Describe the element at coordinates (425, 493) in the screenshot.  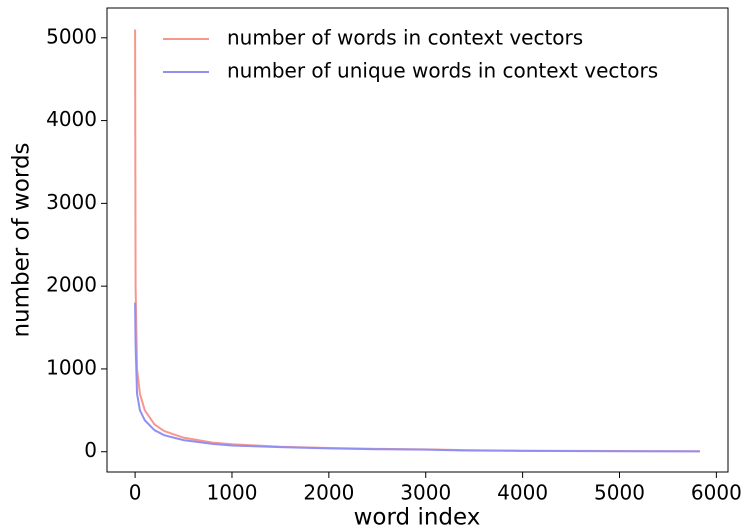
I see `x-tick-label: 3000` at that location.